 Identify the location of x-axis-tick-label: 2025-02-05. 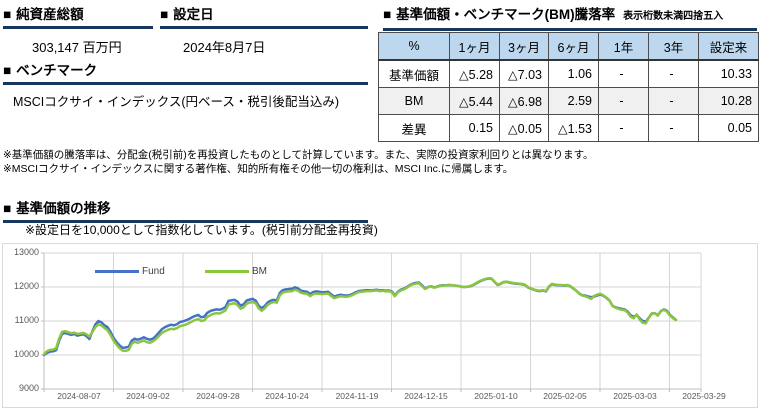
(565, 396).